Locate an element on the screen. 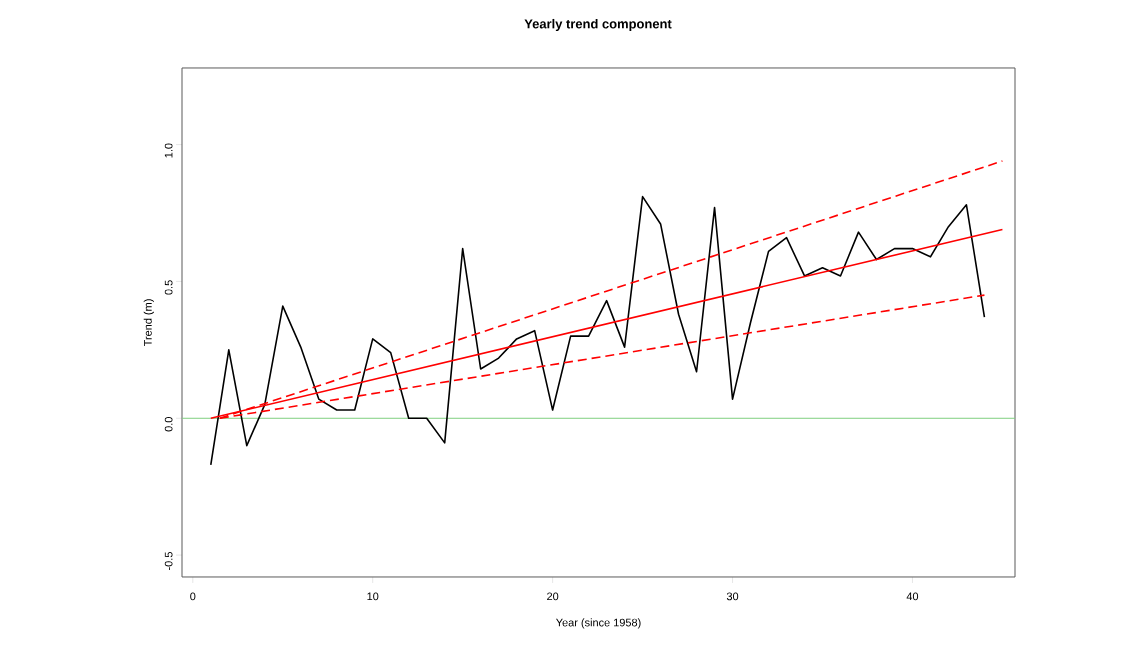 The width and height of the screenshot is (1140, 672). x-tick-label: 10 is located at coordinates (373, 596).